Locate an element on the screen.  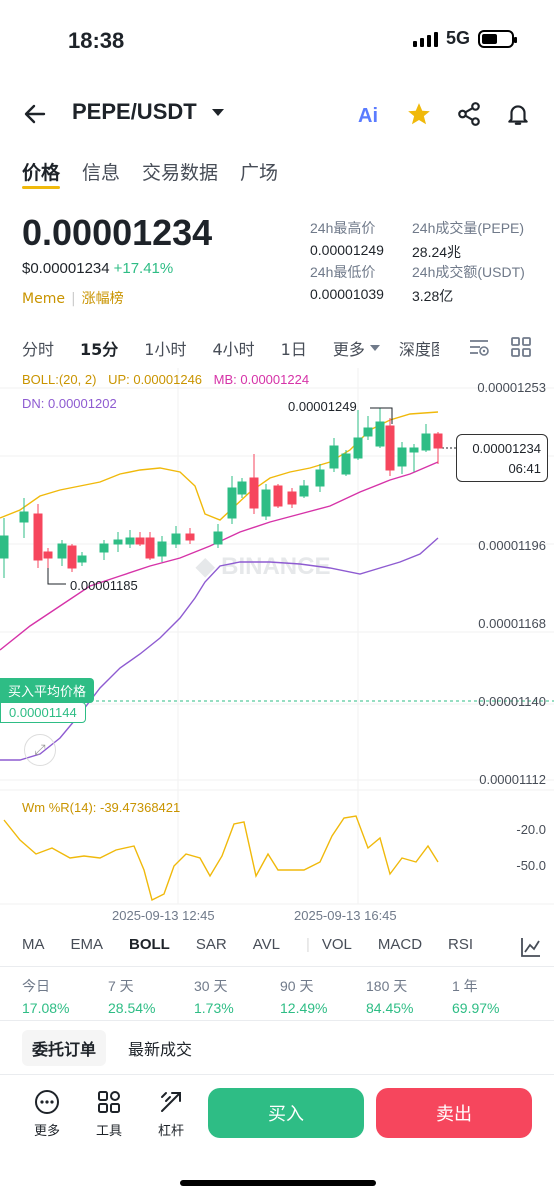
boll-mid-line is located at coordinates (219, 556).